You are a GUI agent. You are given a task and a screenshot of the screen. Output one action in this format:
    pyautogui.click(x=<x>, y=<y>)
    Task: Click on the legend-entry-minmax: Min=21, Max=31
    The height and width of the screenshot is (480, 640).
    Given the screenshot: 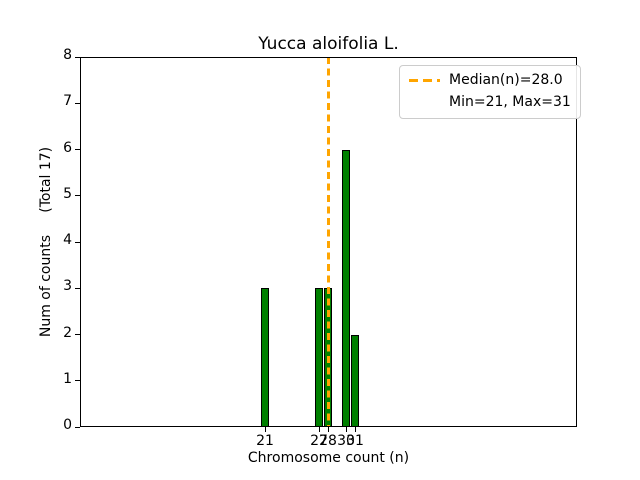 What is the action you would take?
    pyautogui.click(x=490, y=103)
    